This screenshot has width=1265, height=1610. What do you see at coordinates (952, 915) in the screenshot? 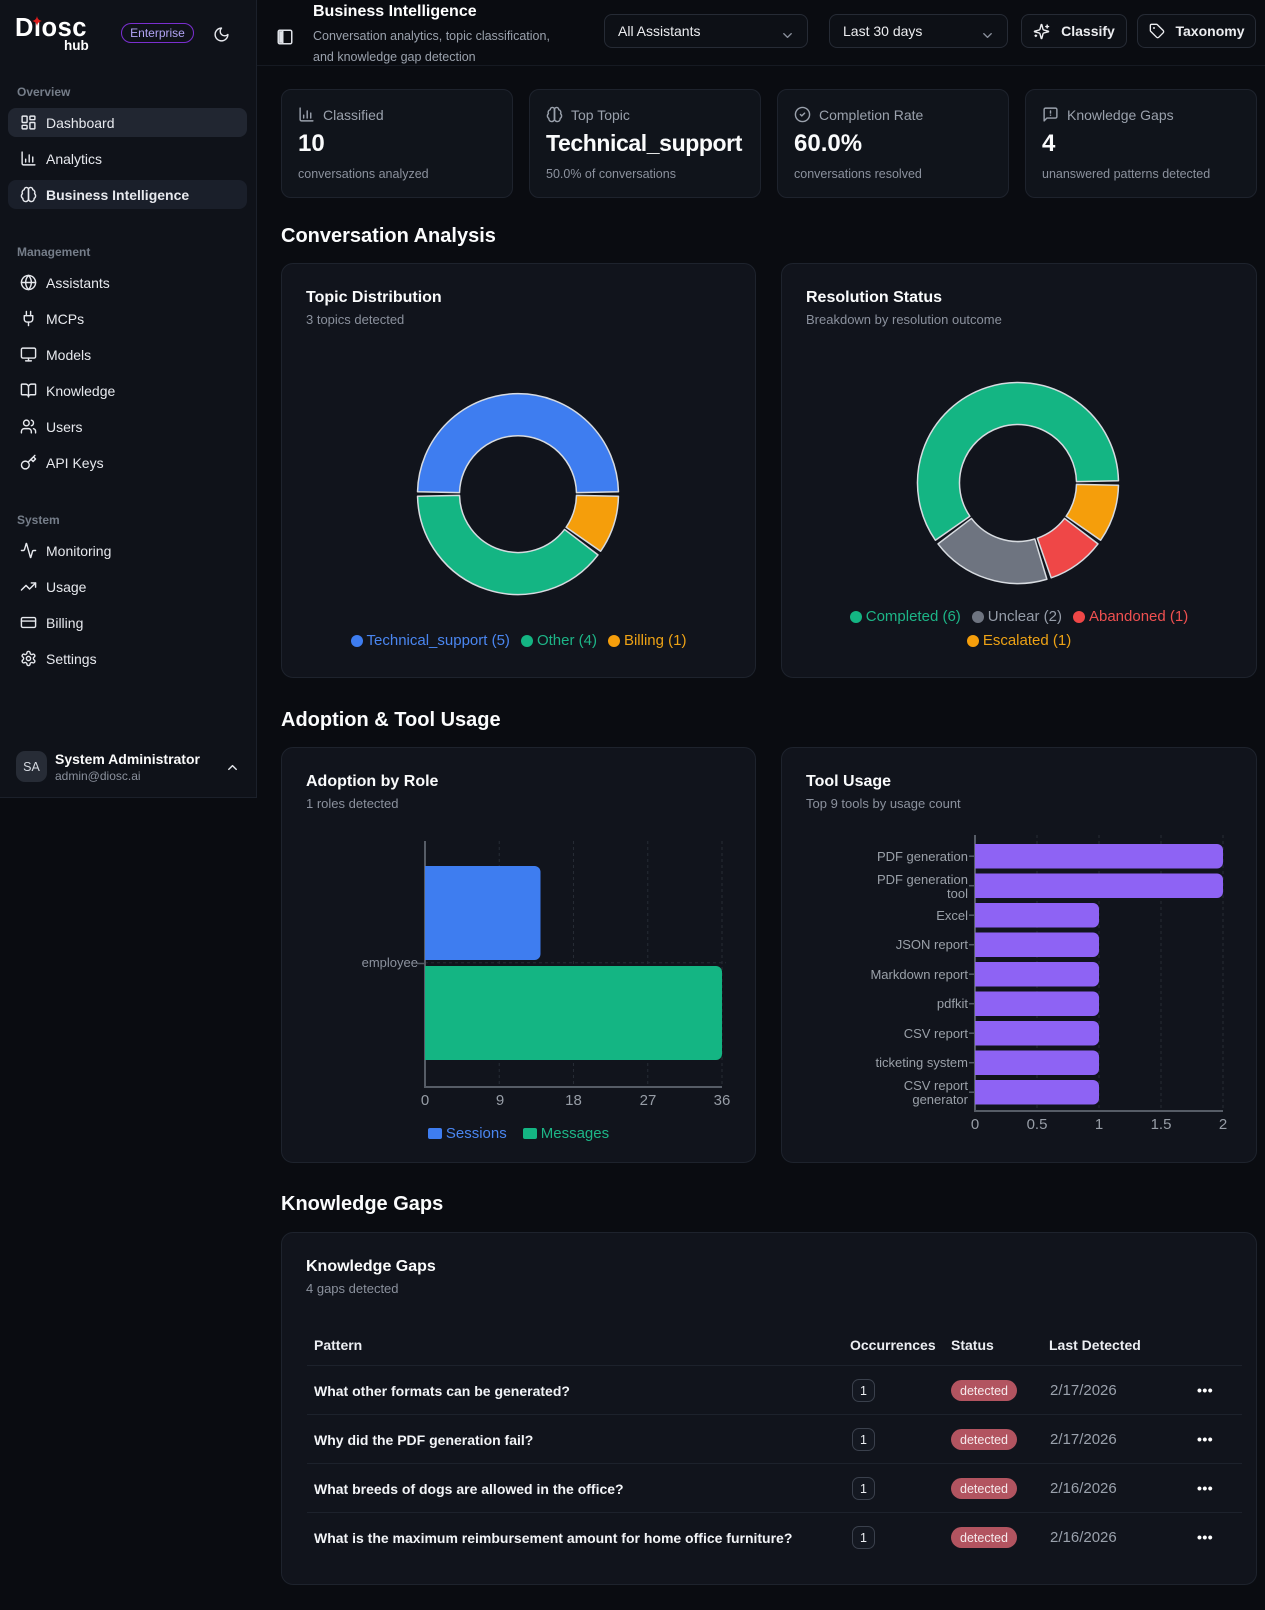
I see `svg-text: Excel` at bounding box center [952, 915].